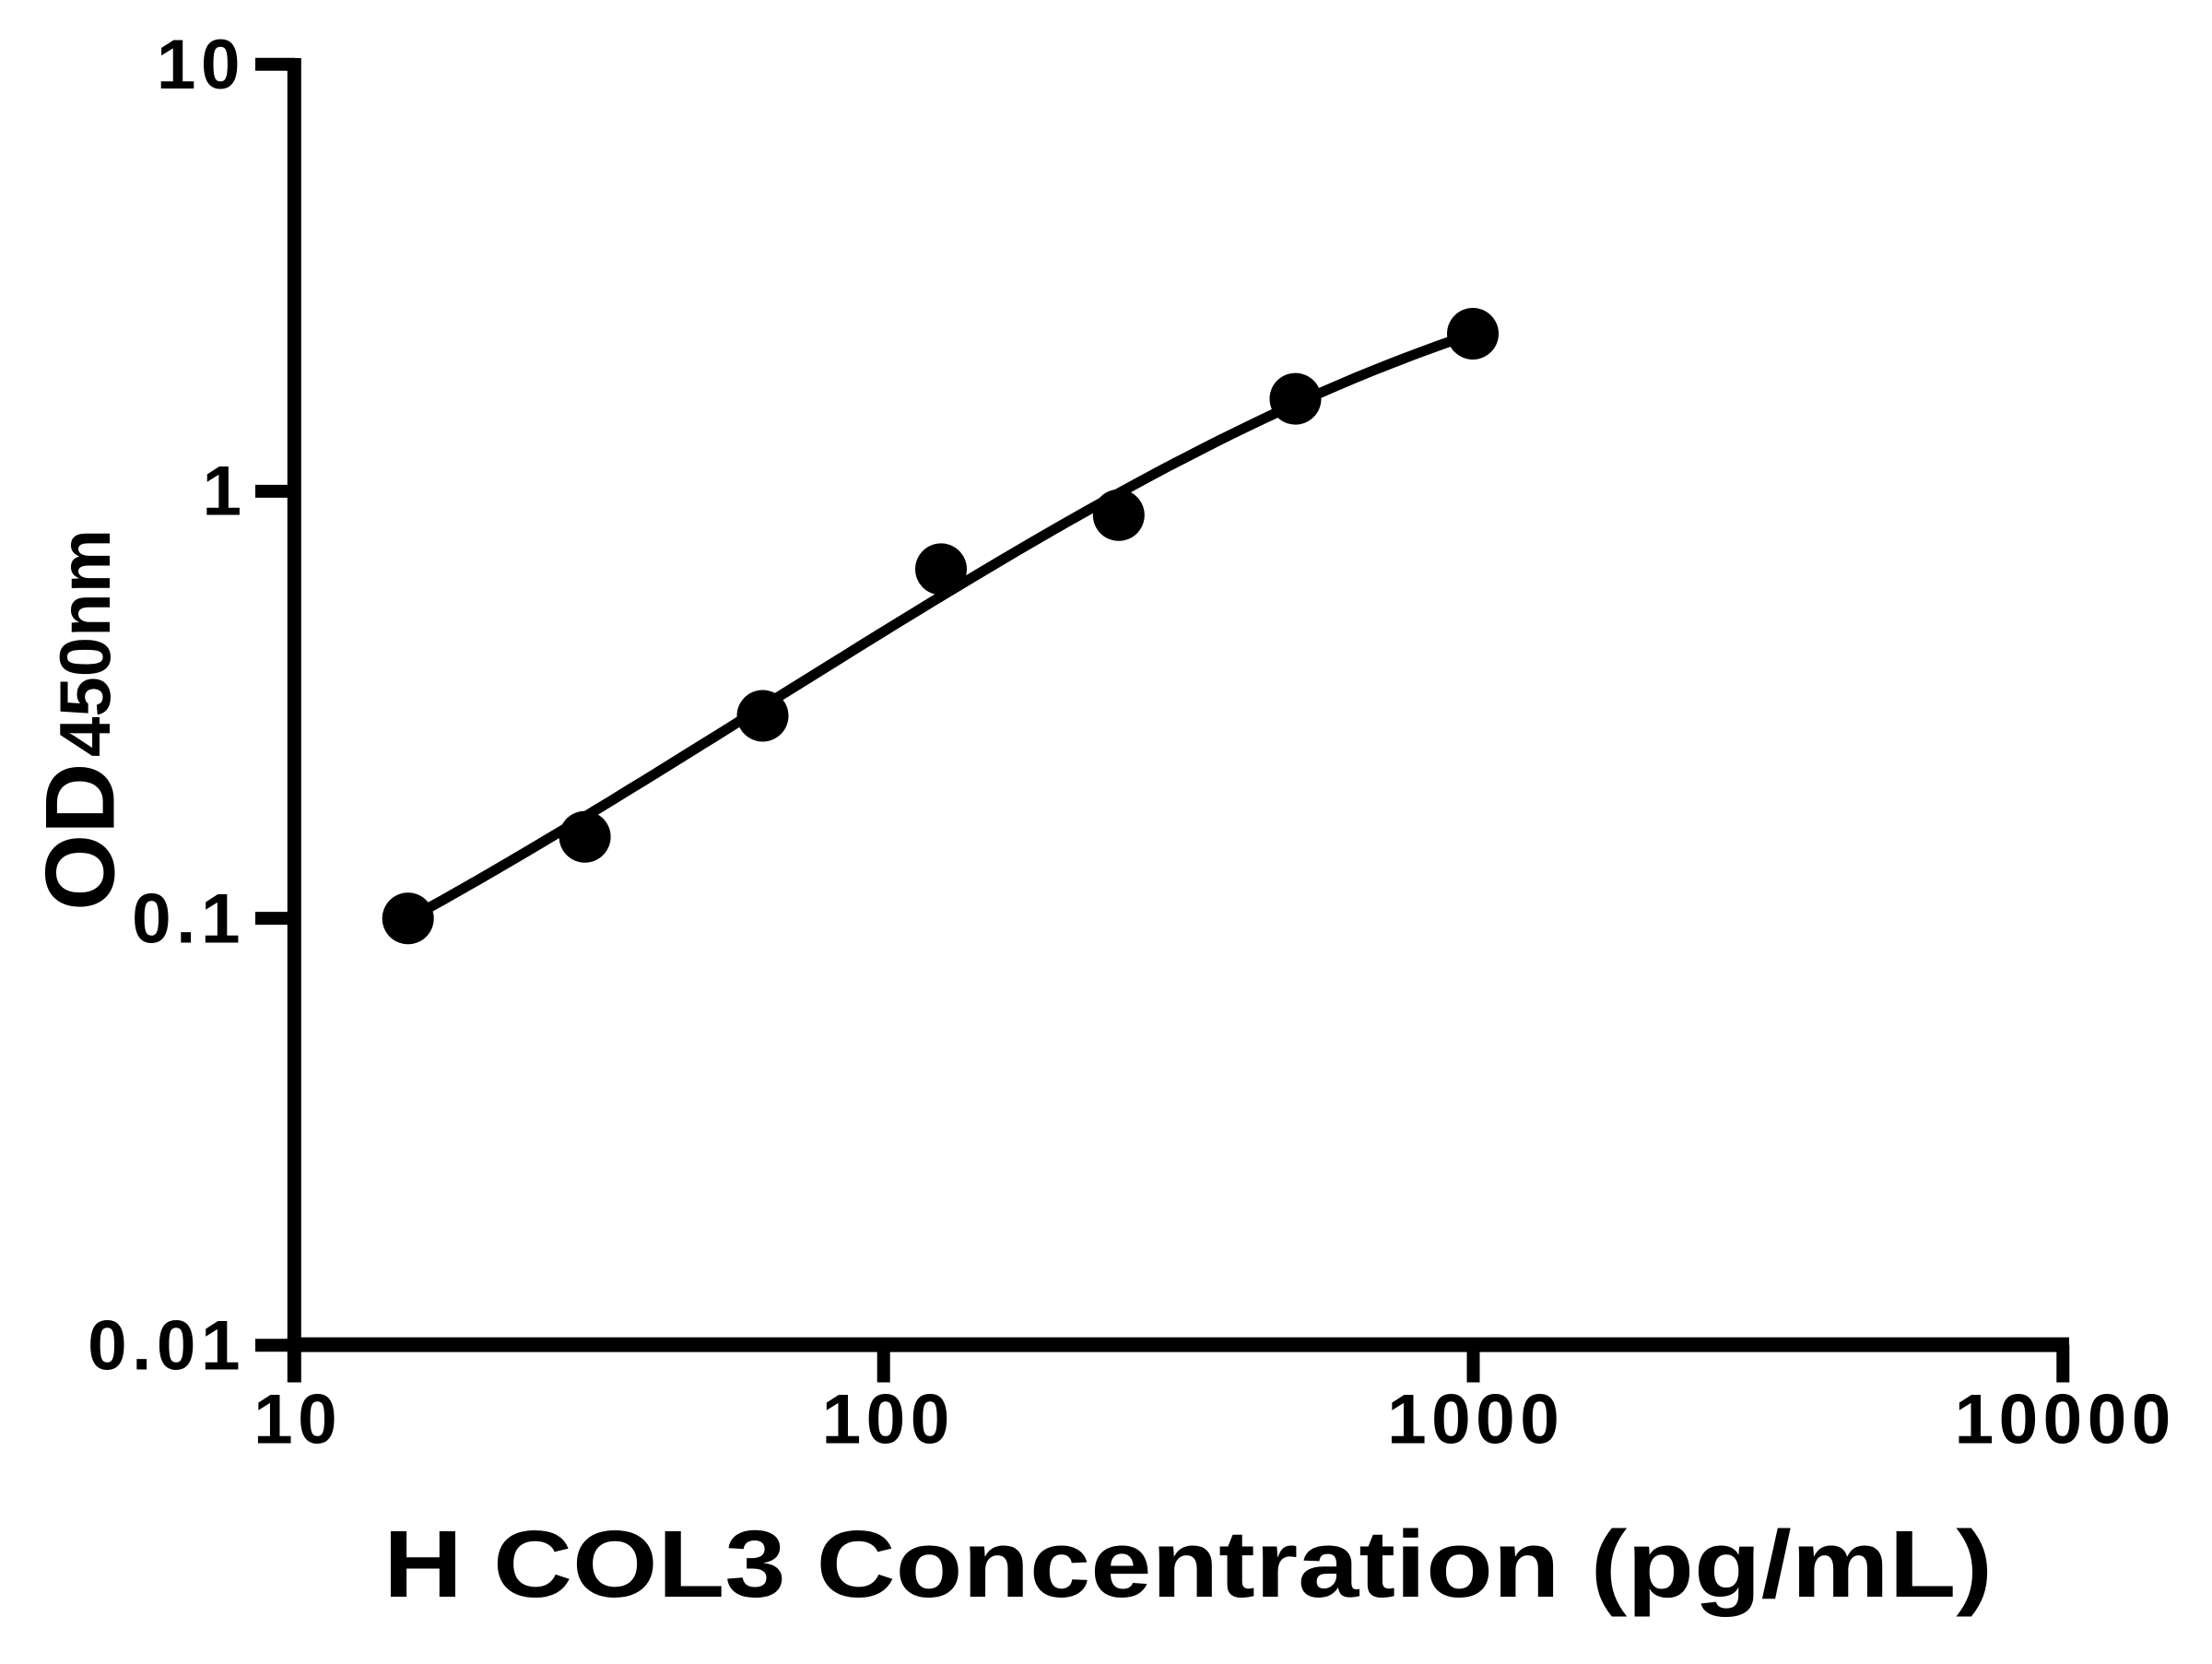  I want to click on svg-text: OD, so click(80, 837).